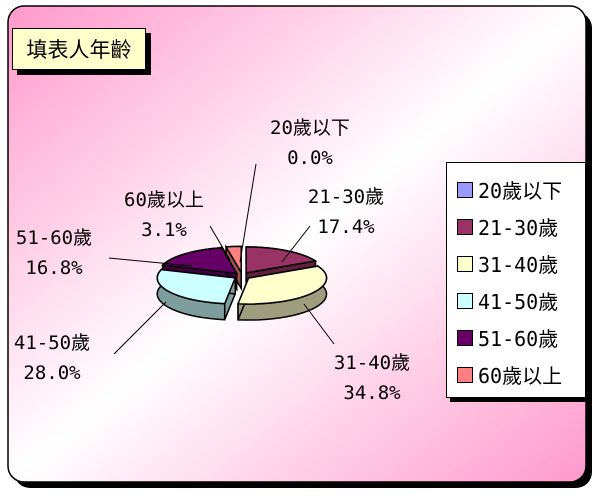 The image size is (603, 500). Describe the element at coordinates (518, 265) in the screenshot. I see `legend-label: 31-40歲` at that location.